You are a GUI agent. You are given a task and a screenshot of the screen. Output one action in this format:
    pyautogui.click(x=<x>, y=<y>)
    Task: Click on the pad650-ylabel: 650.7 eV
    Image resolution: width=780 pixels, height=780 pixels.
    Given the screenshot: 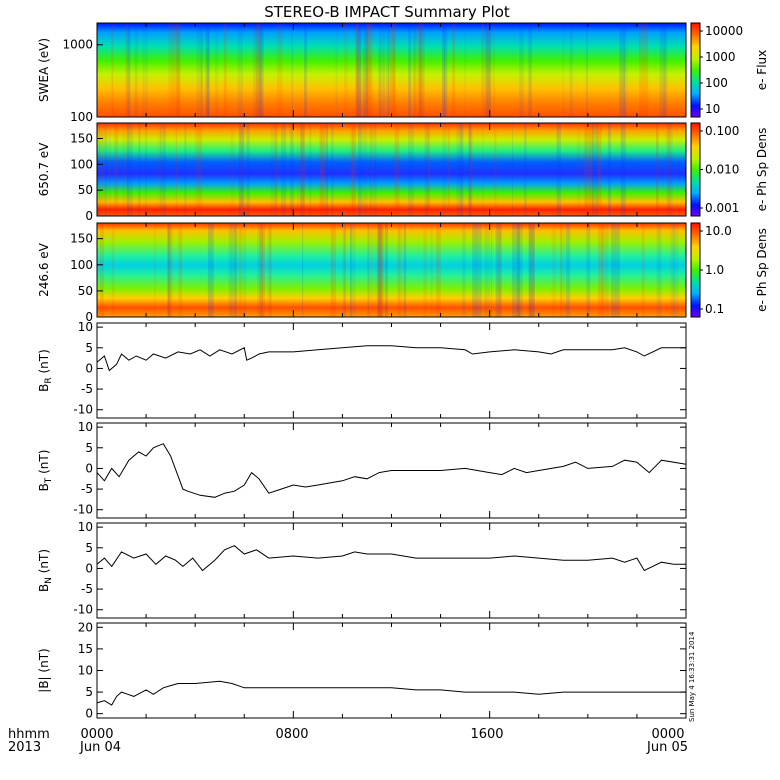 What is the action you would take?
    pyautogui.click(x=44, y=169)
    